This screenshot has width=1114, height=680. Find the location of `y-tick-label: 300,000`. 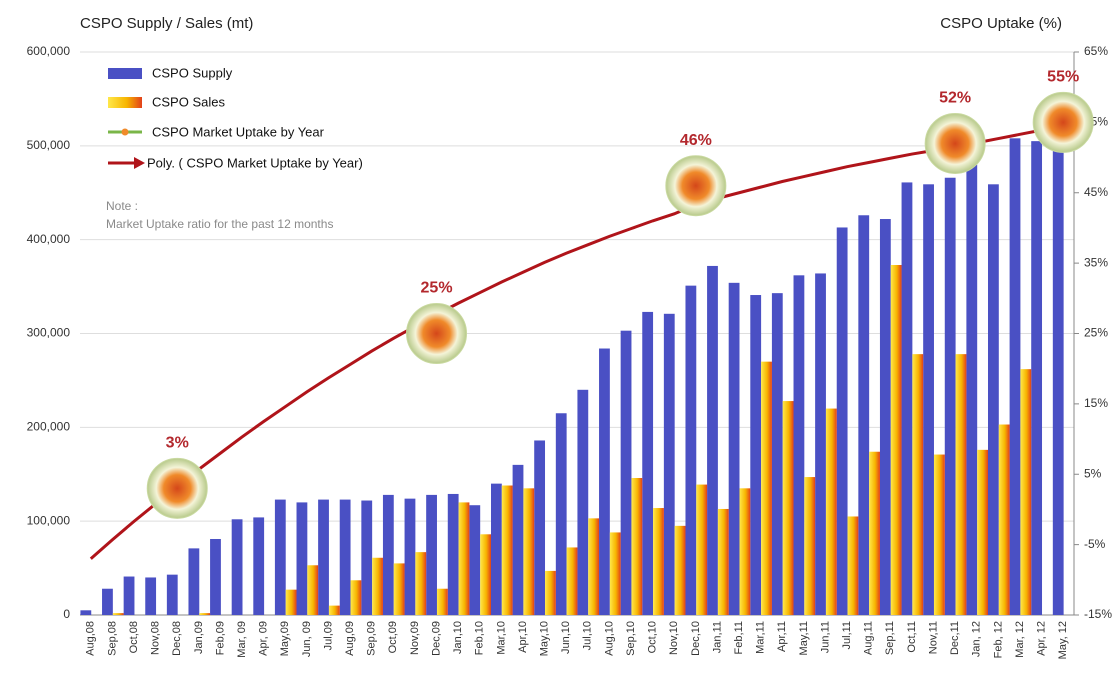

y-tick-label: 300,000 is located at coordinates (49, 333).